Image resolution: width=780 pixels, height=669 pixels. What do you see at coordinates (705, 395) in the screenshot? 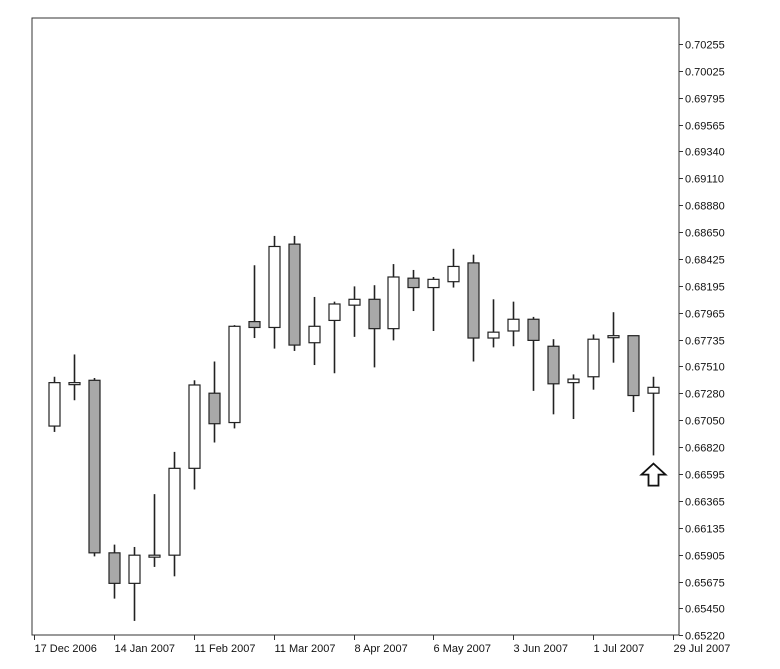
I see `y-tick-label: 0.67280` at bounding box center [705, 395].